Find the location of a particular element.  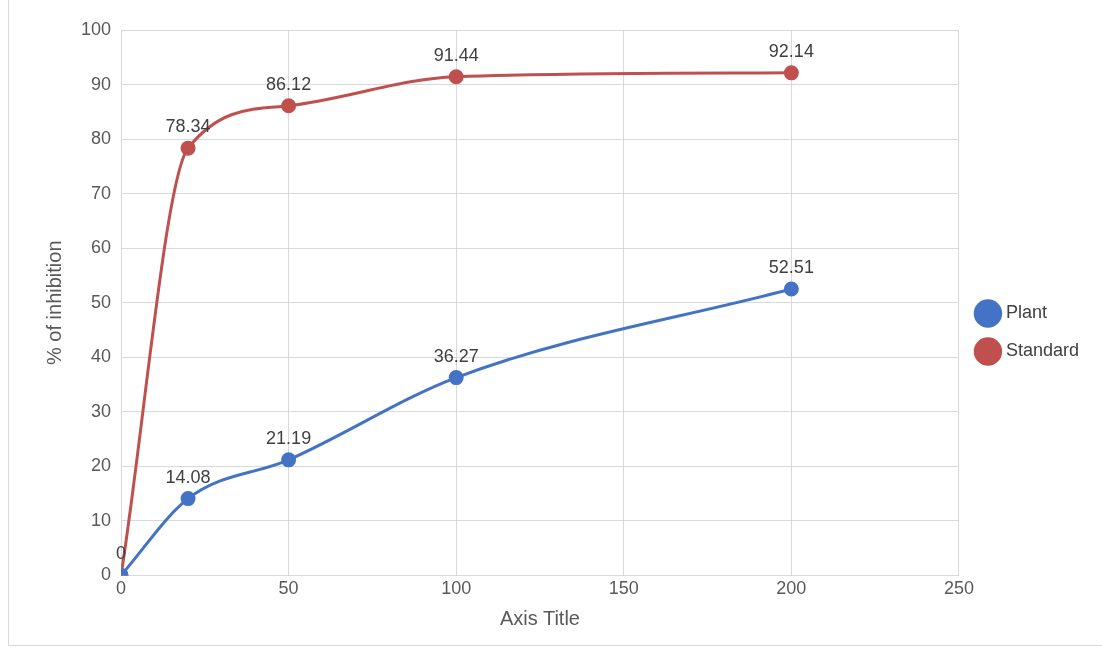

x-tick-label: 150 is located at coordinates (623, 588).